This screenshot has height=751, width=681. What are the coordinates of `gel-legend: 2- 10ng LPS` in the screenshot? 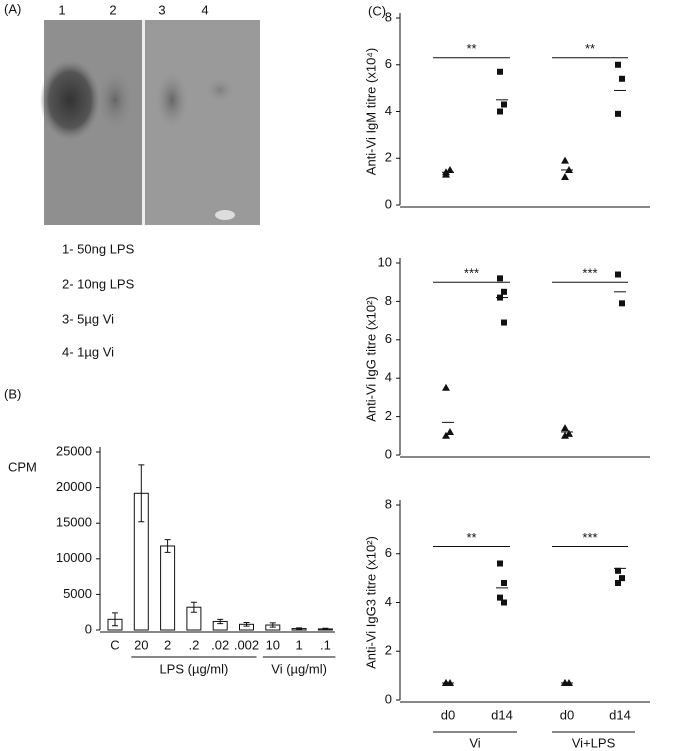 It's located at (98, 283).